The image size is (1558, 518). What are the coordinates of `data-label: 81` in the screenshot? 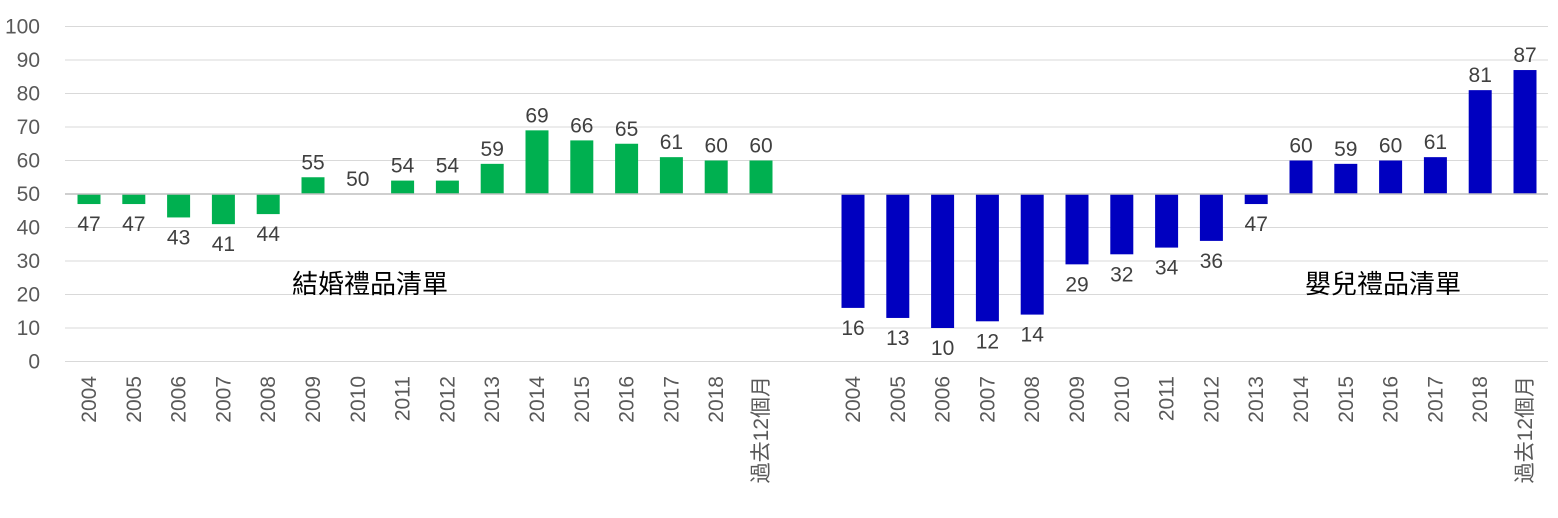 It's located at (1480, 75).